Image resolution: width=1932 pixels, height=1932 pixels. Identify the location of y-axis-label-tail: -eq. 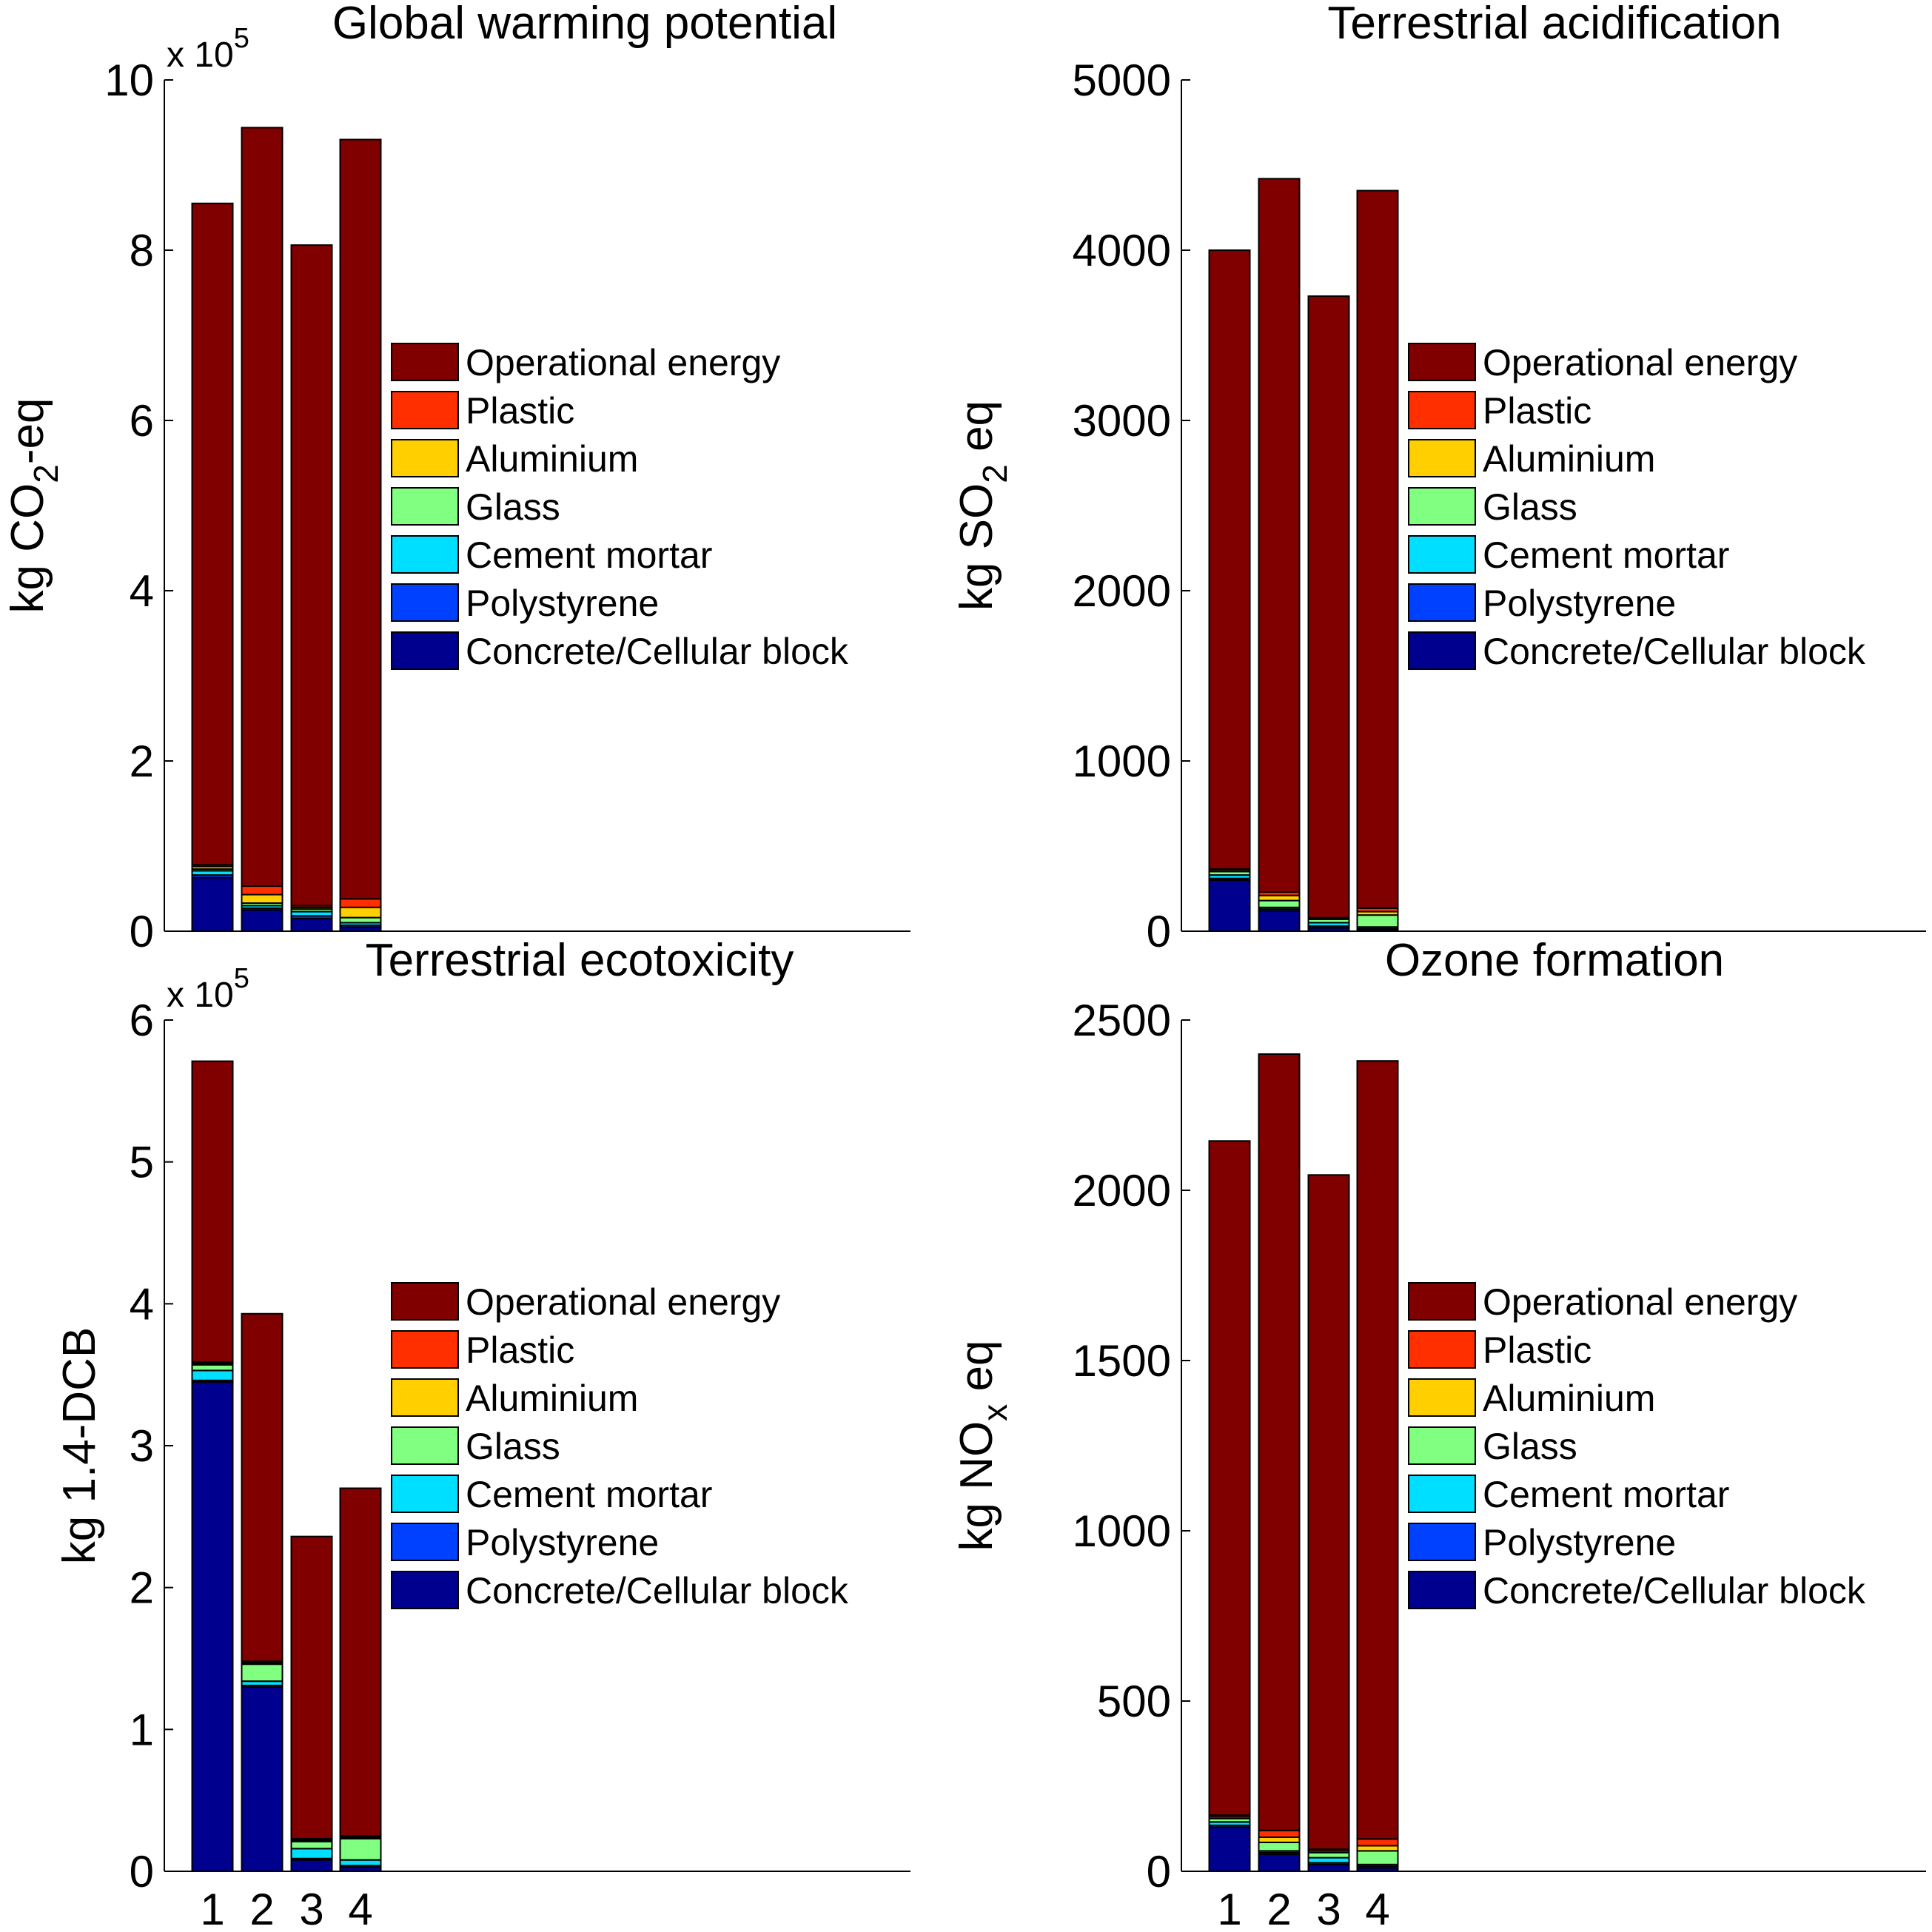
(27, 431).